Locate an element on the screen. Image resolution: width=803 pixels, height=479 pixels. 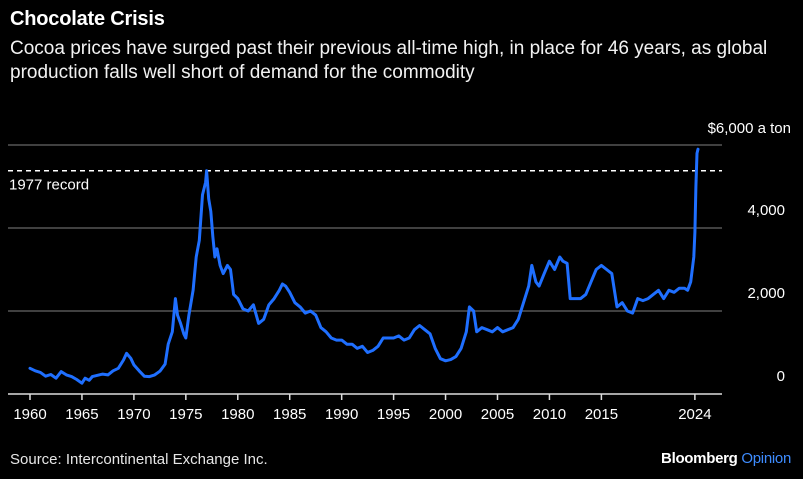
x-tick-label: 2005 is located at coordinates (497, 414).